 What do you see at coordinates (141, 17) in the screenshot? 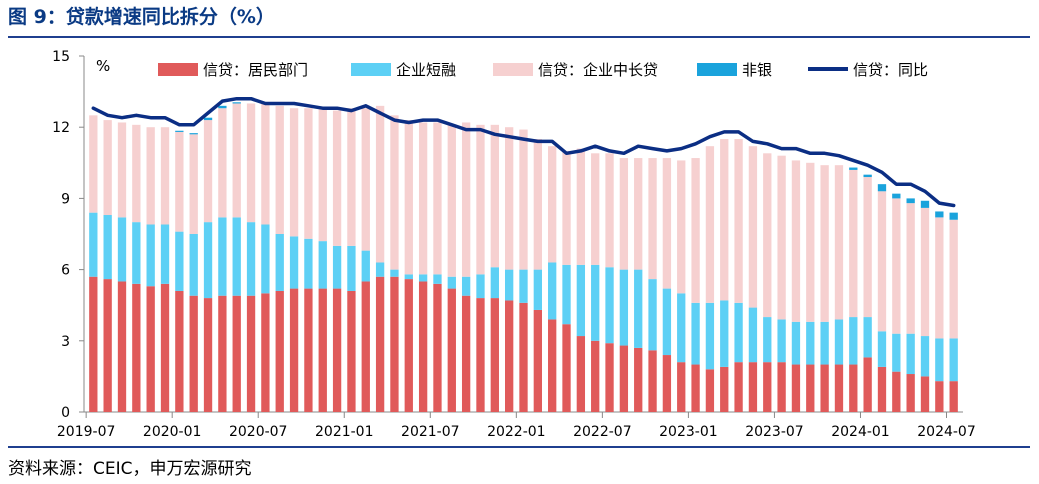
I see `figure-title: 图 9：贷款增速同比拆分（%）` at bounding box center [141, 17].